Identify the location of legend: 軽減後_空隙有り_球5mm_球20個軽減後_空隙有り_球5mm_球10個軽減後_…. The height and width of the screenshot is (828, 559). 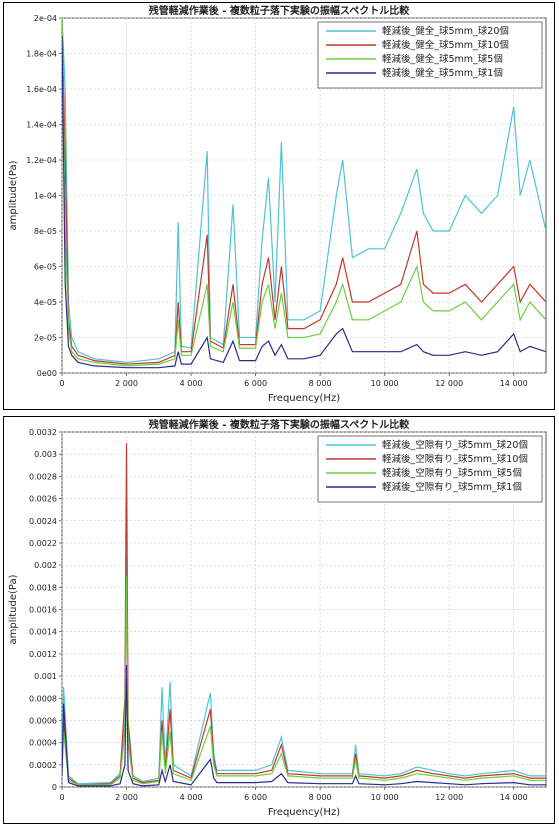
(430, 469).